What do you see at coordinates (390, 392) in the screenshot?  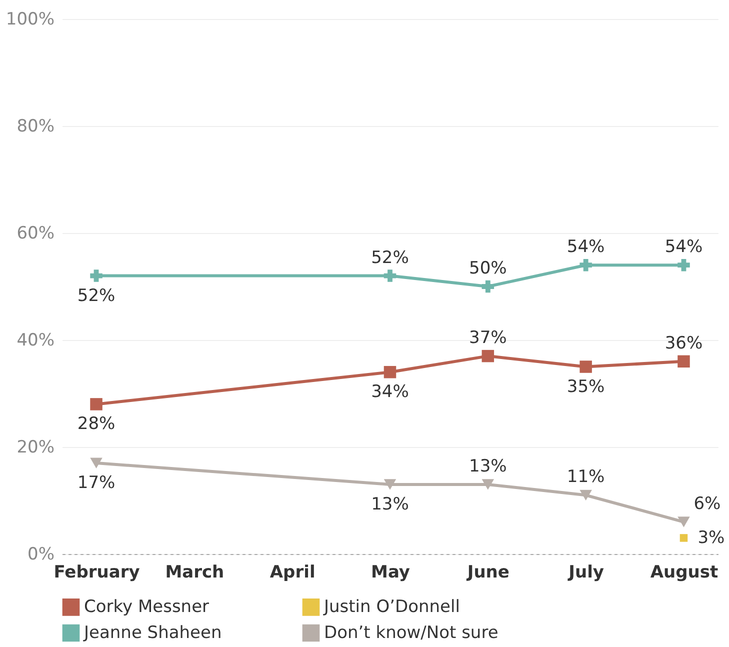 I see `data-label: 34%` at bounding box center [390, 392].